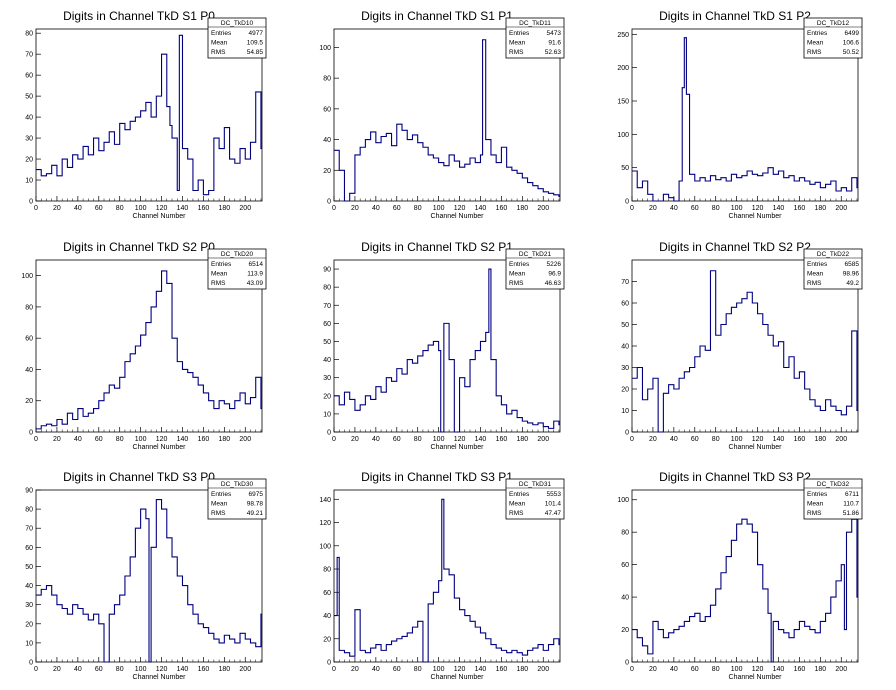 The width and height of the screenshot is (896, 690). What do you see at coordinates (833, 254) in the screenshot?
I see `stats-name: DC_TkD22` at bounding box center [833, 254].